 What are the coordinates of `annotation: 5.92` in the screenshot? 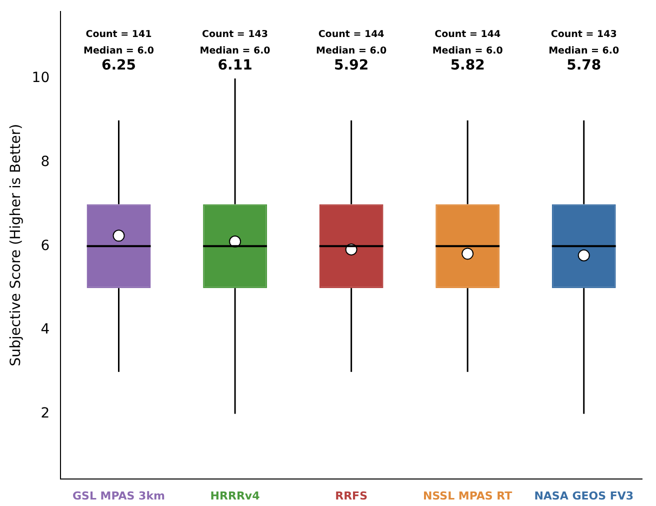 It's located at (351, 66).